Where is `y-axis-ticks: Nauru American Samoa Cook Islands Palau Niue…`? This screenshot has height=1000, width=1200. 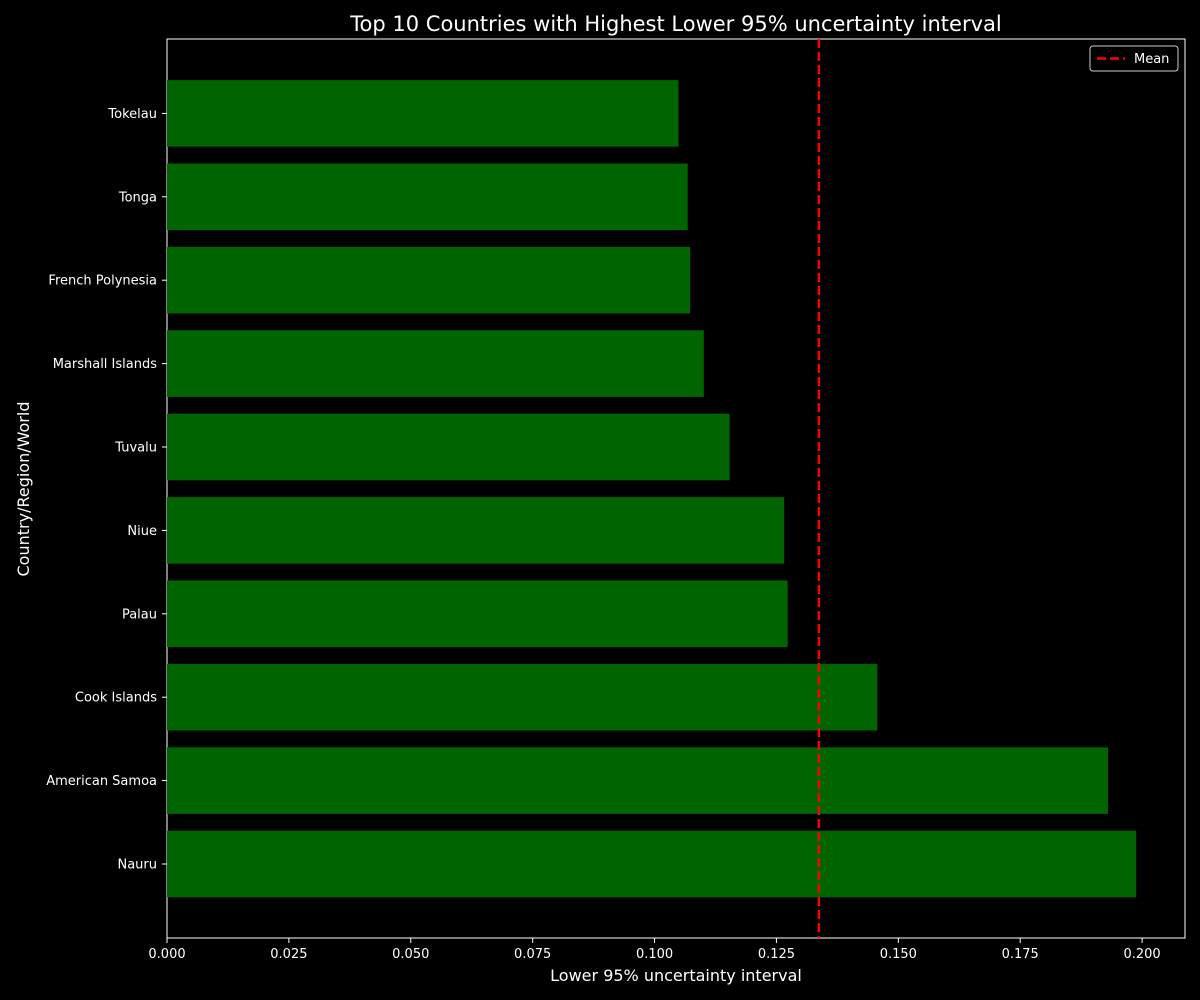 y-axis-ticks: Nauru American Samoa Cook Islands Palau Niue… is located at coordinates (106, 490).